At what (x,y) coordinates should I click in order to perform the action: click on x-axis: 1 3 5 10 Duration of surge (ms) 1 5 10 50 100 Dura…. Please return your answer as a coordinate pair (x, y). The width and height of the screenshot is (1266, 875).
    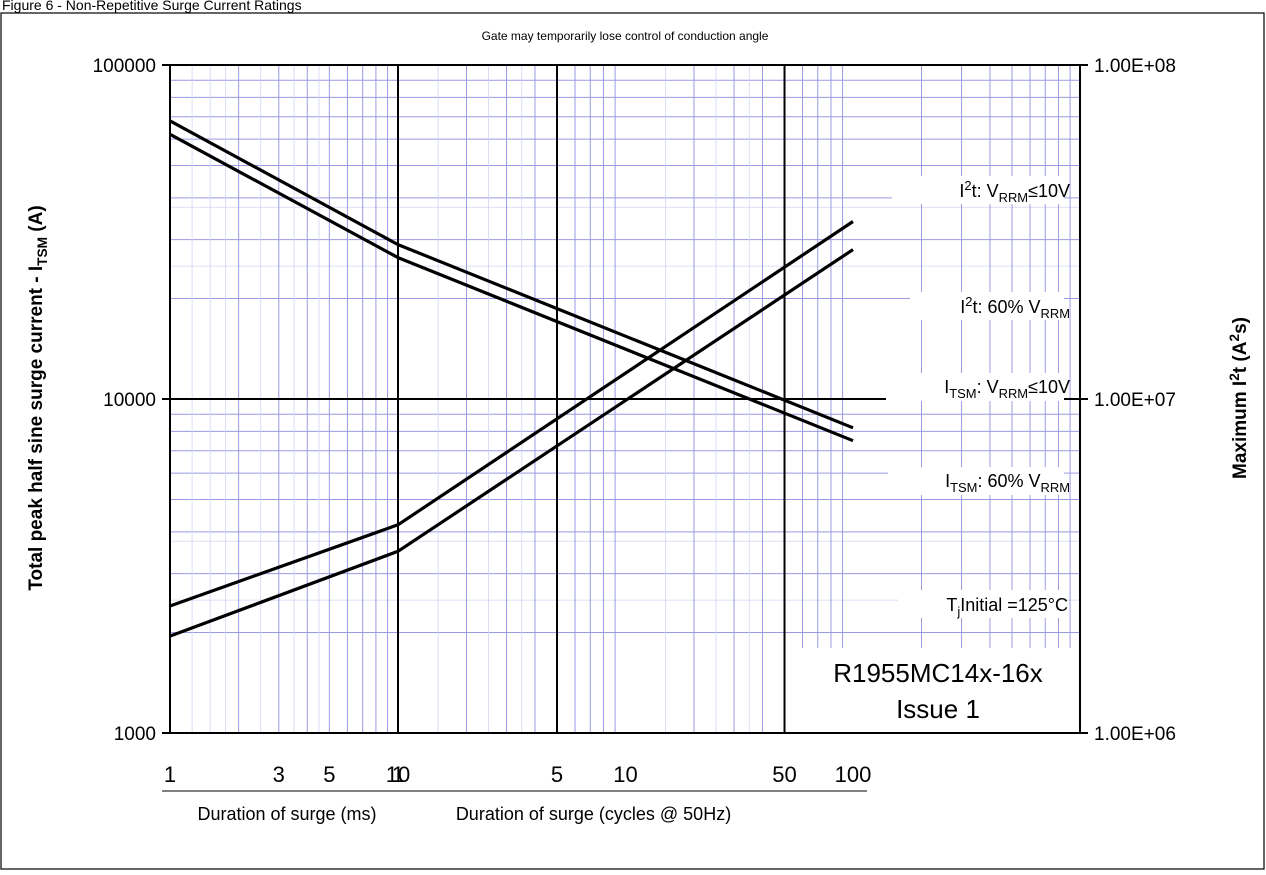
    Looking at the image, I should click on (516, 793).